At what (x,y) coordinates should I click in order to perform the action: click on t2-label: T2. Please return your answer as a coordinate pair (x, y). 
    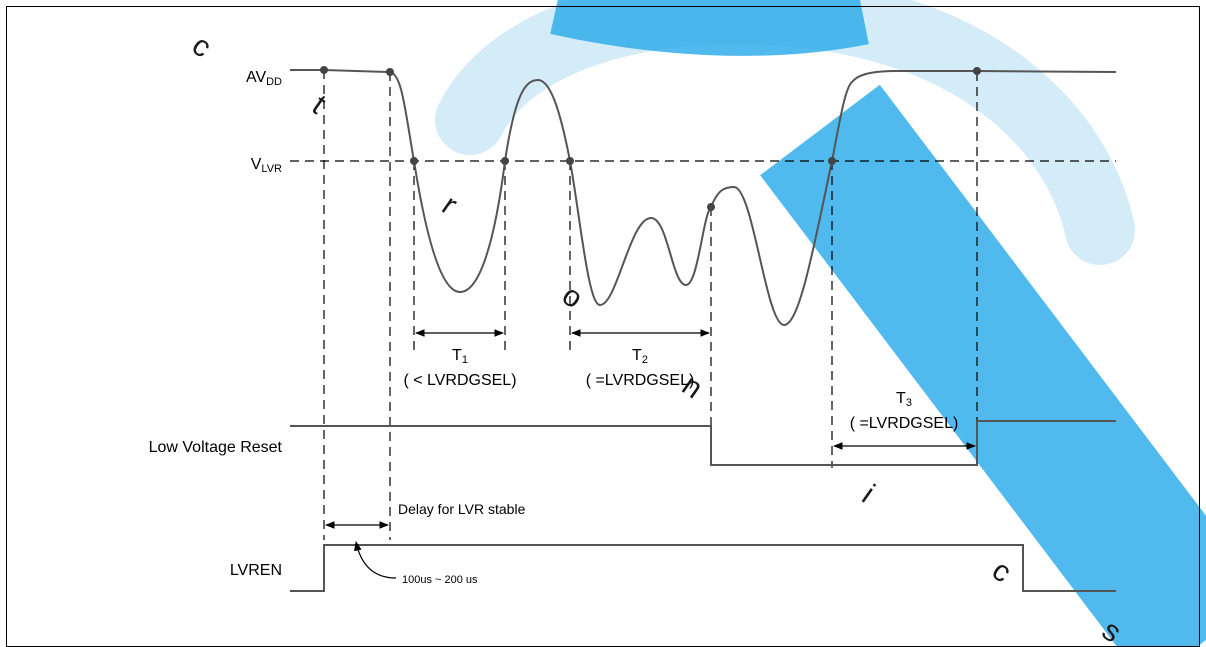
    Looking at the image, I should click on (640, 356).